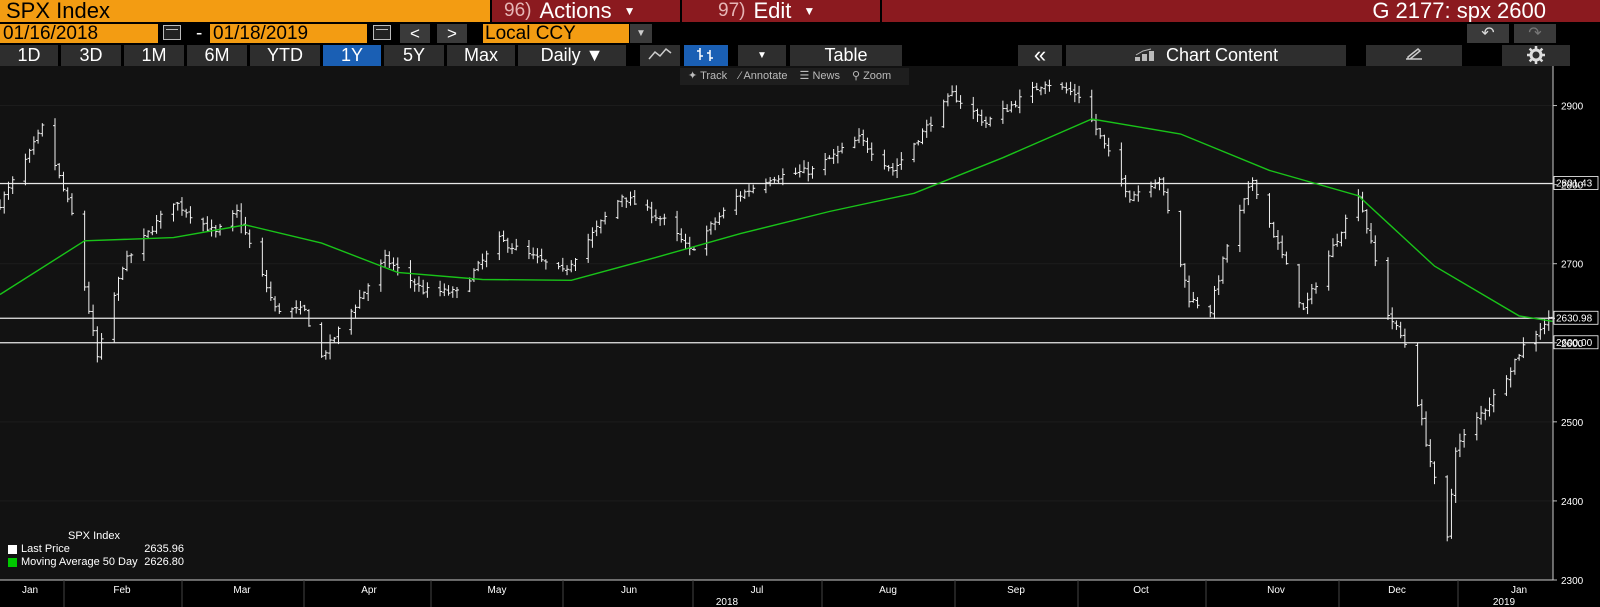  I want to click on legend-title: SPX Index, so click(94, 536).